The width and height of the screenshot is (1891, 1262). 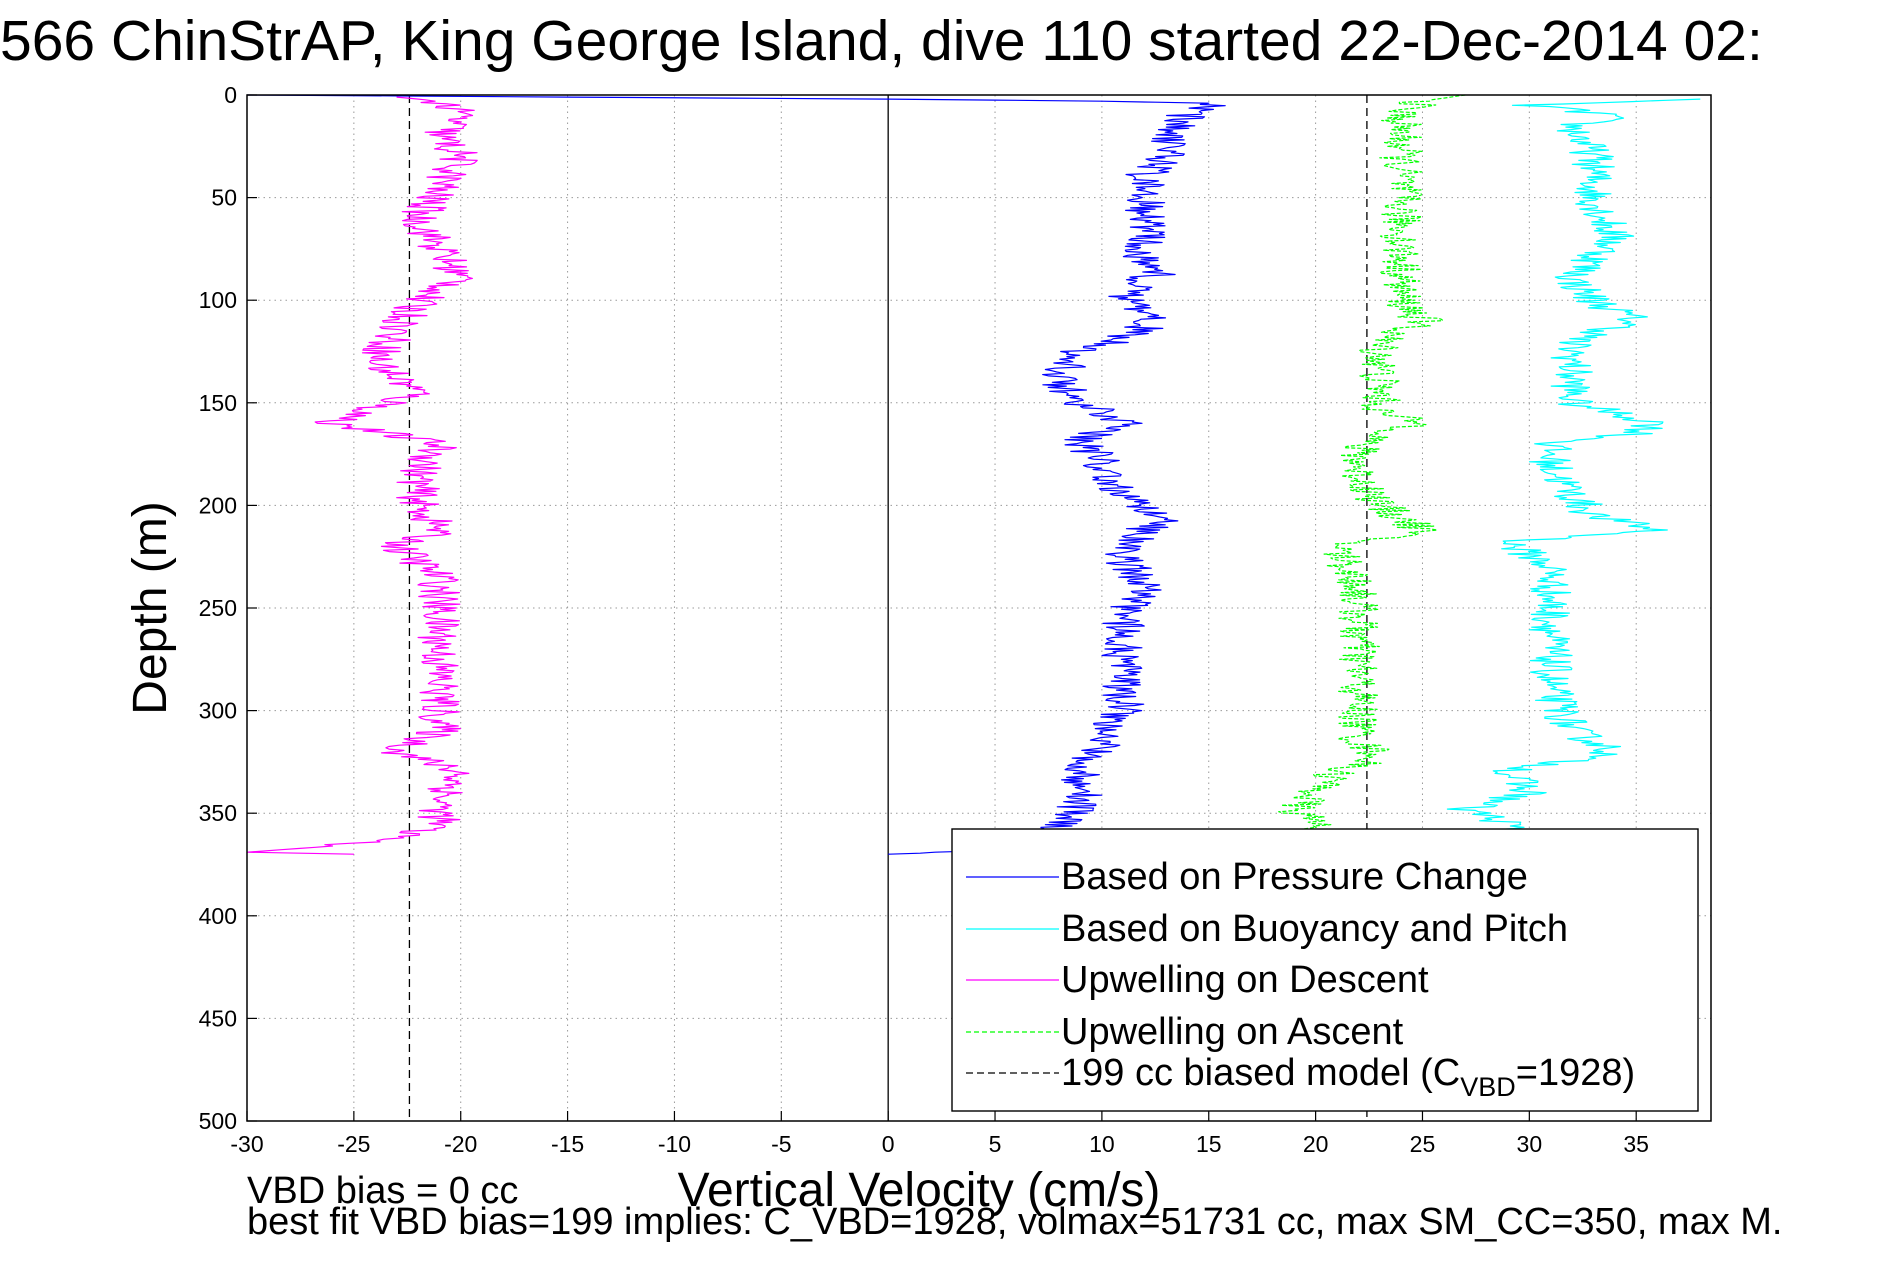 I want to click on x-tick-label: -15, so click(x=567, y=1144).